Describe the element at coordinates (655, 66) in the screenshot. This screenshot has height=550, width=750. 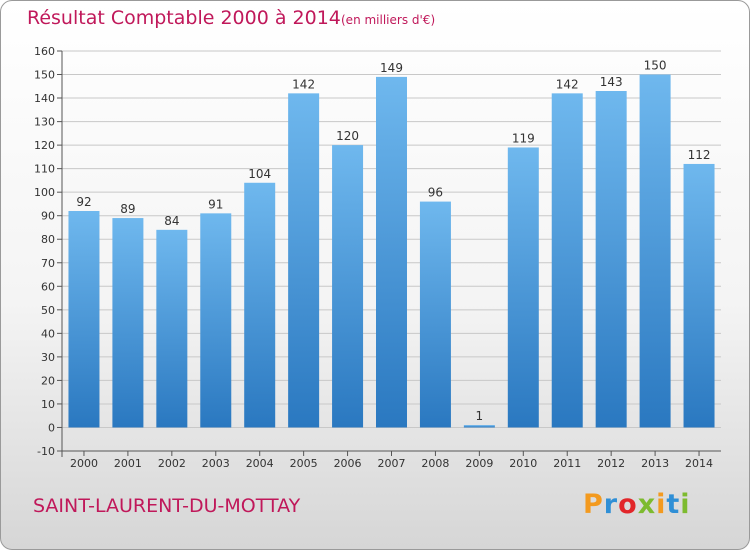
I see `data-label: 150` at that location.